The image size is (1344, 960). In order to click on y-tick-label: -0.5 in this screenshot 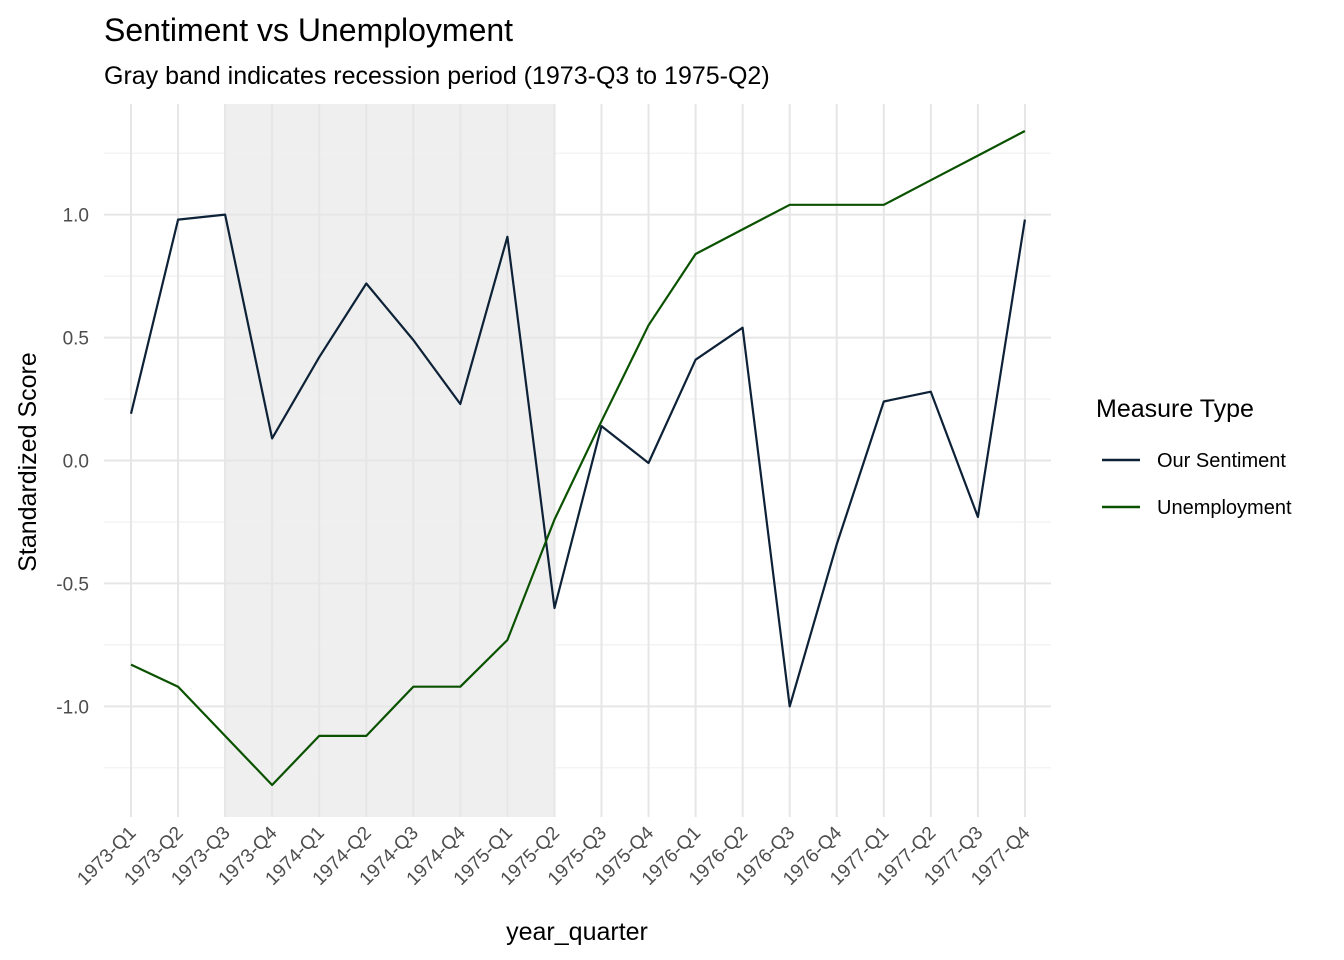, I will do `click(72, 584)`.